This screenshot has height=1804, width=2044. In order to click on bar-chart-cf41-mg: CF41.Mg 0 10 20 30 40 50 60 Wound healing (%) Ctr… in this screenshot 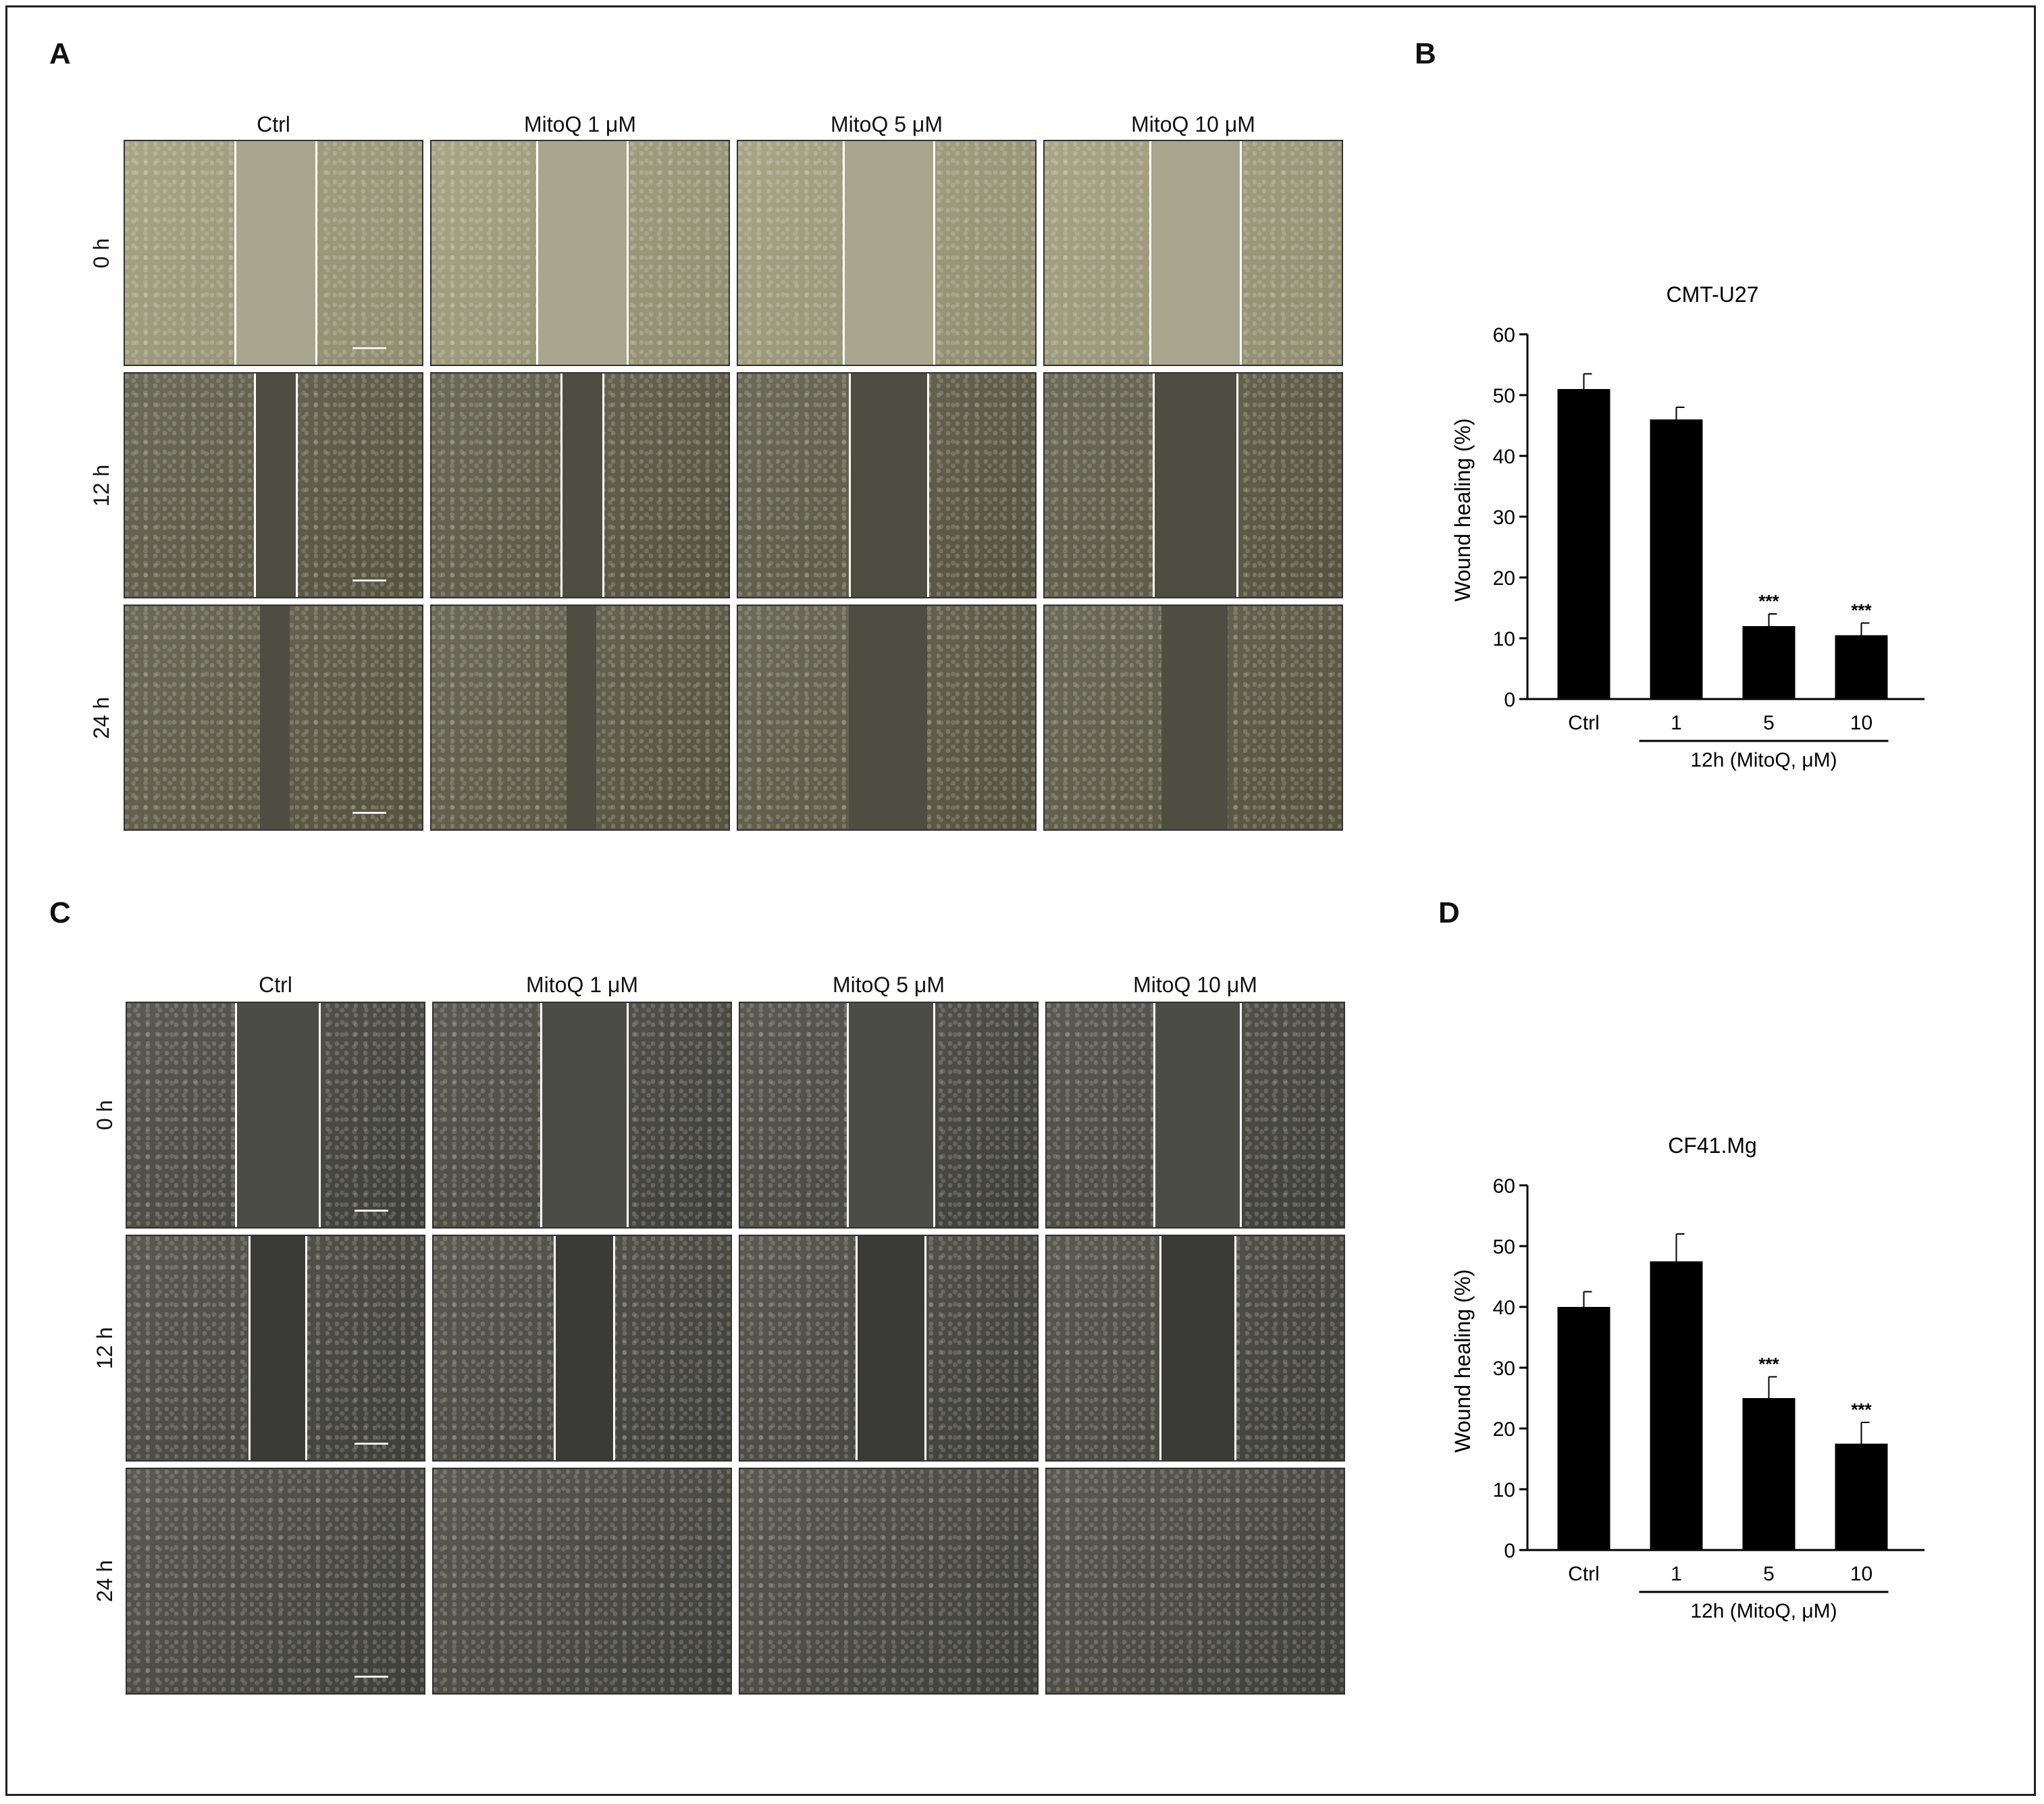, I will do `click(1687, 1377)`.